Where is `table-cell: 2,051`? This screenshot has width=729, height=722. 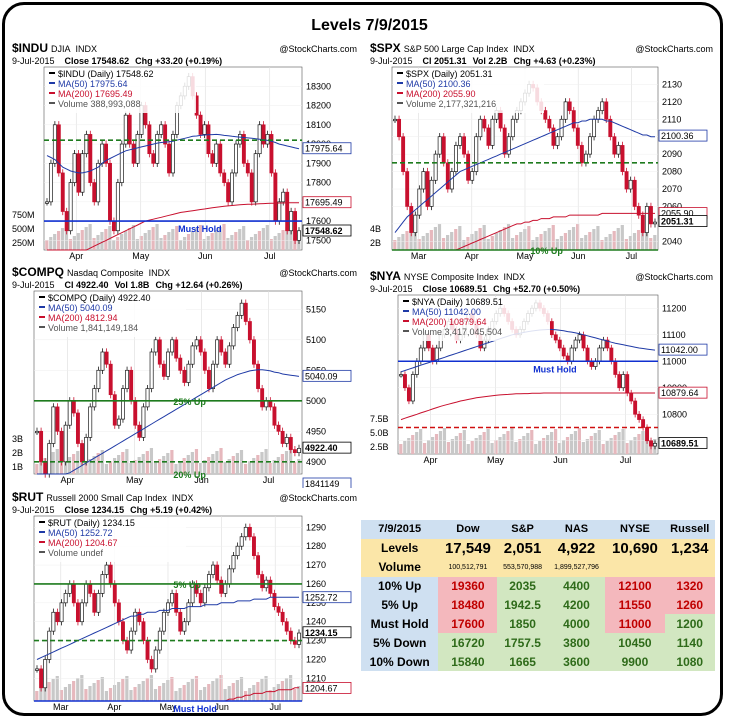 table-cell: 2,051 is located at coordinates (522, 548).